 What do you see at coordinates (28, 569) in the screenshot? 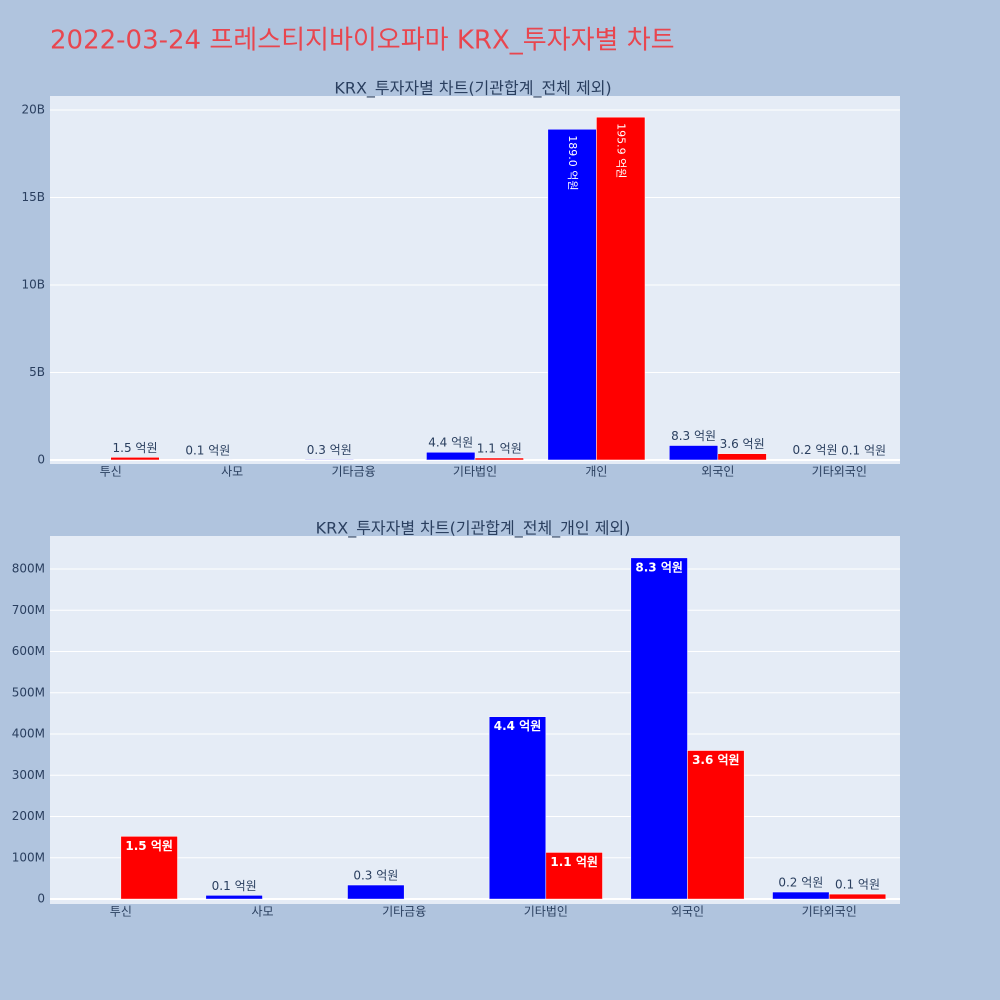
I see `y-tick-label: 800M` at bounding box center [28, 569].